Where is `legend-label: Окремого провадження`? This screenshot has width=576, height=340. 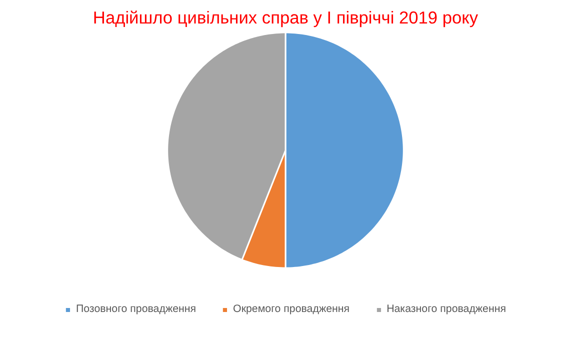 legend-label: Окремого провадження is located at coordinates (291, 309).